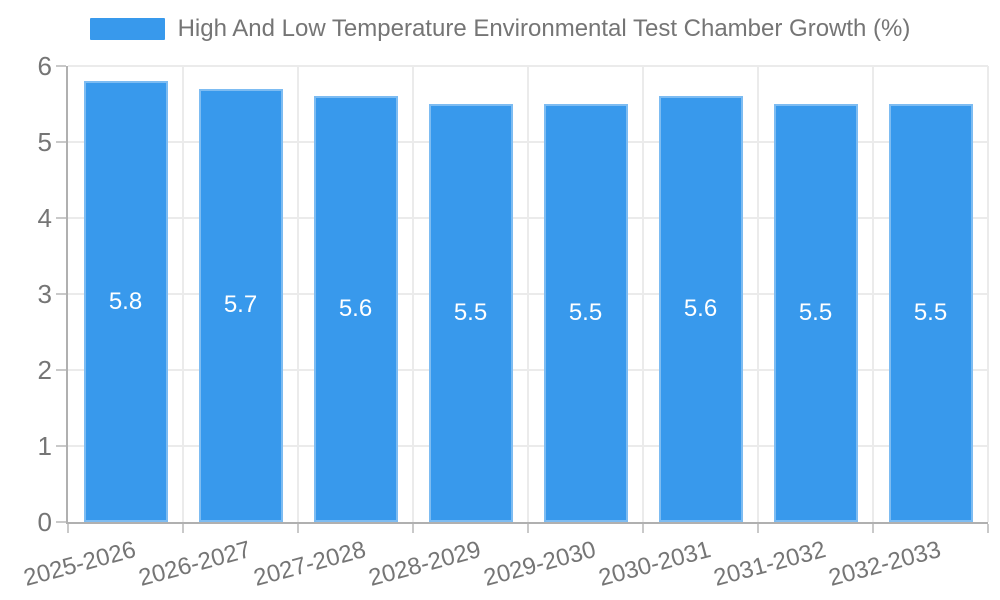 This screenshot has height=600, width=1000. I want to click on x-axis-tick-label: 2025-2026, so click(79, 564).